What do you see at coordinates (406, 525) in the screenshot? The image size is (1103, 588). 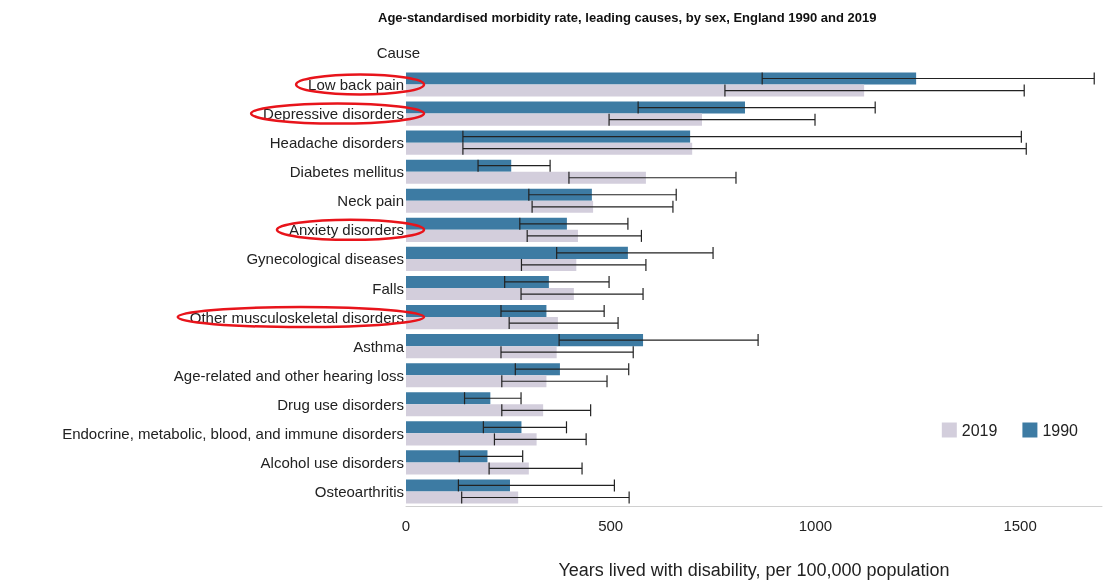 I see `x-tick-label: 0` at bounding box center [406, 525].